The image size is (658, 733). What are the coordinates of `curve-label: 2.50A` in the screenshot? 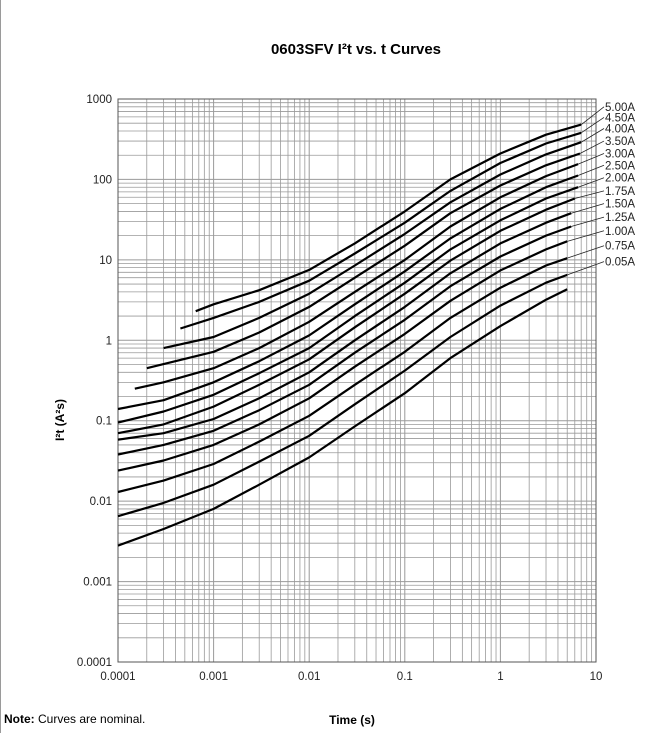 It's located at (620, 166).